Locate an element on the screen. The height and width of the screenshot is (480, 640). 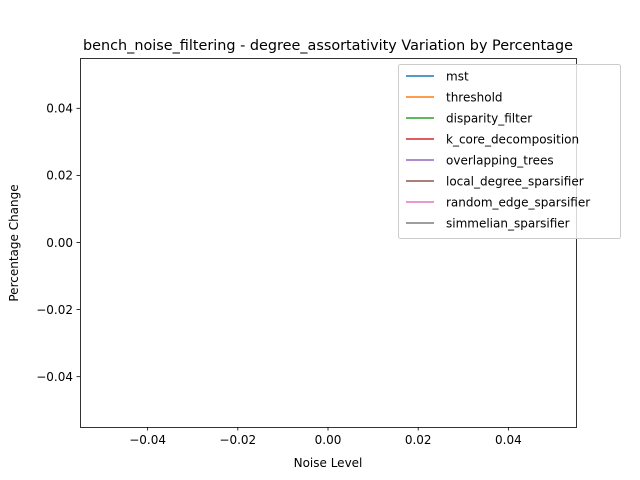
legend-label: overlapping_trees is located at coordinates (500, 160).